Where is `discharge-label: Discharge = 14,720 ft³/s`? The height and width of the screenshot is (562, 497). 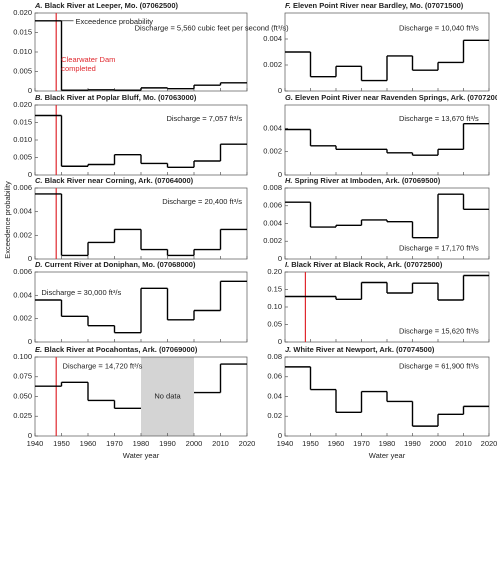 discharge-label: Discharge = 14,720 ft³/s is located at coordinates (103, 365).